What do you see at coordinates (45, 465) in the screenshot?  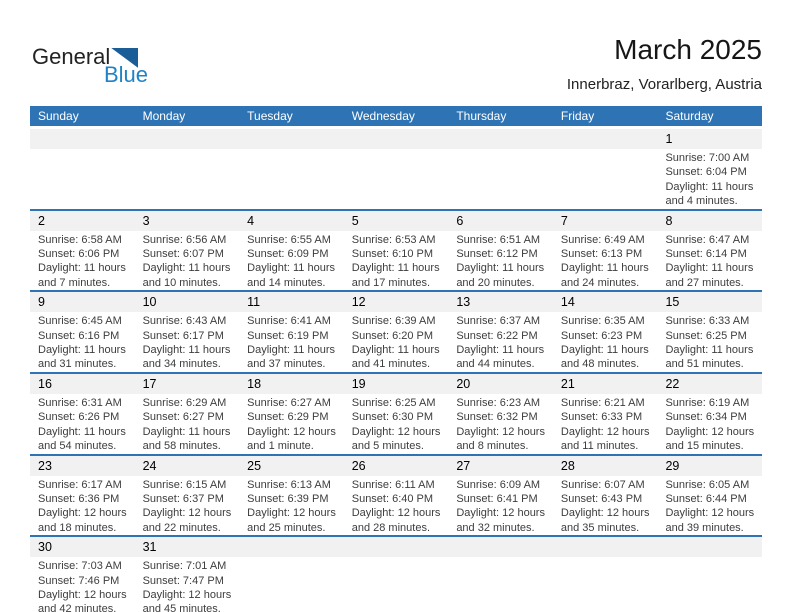 I see `day-number: 23` at bounding box center [45, 465].